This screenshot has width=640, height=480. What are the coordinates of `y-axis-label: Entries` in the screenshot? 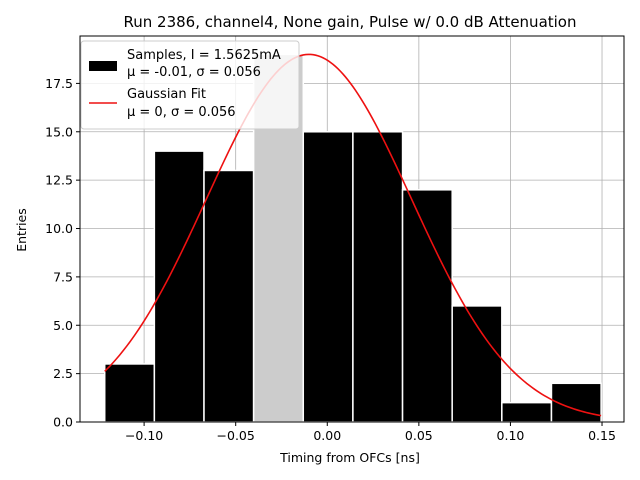 It's located at (21, 230).